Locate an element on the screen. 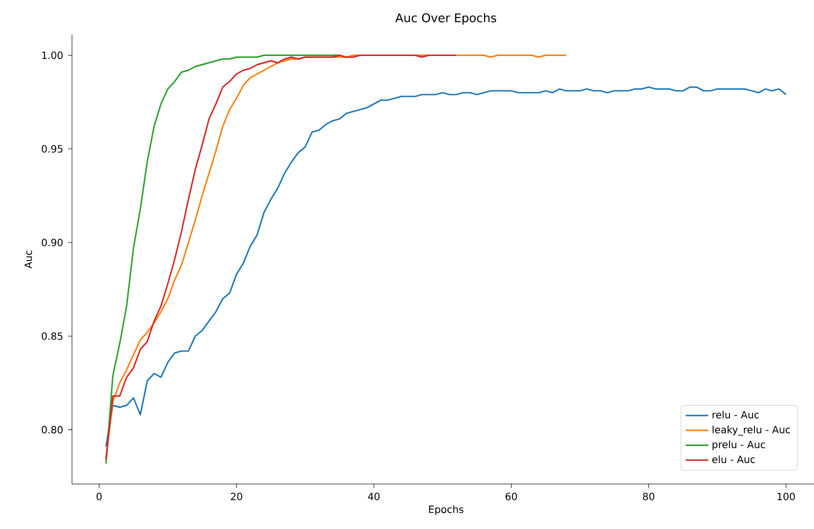  x-tick-label: 20 is located at coordinates (236, 496).